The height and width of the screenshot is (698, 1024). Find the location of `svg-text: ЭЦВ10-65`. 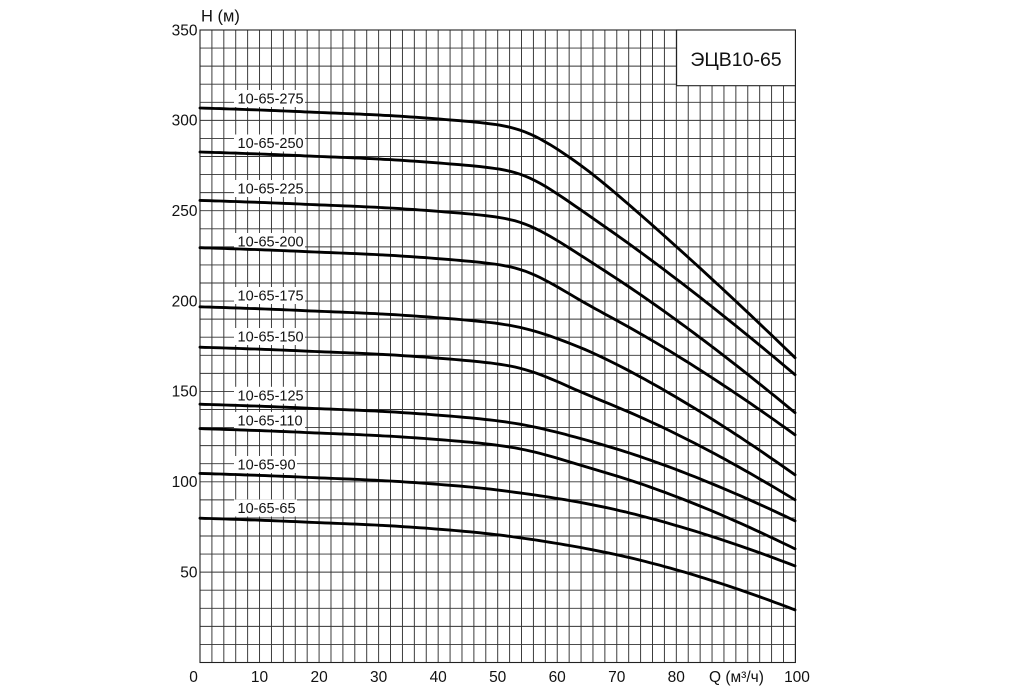

svg-text: ЭЦВ10-65 is located at coordinates (735, 60).